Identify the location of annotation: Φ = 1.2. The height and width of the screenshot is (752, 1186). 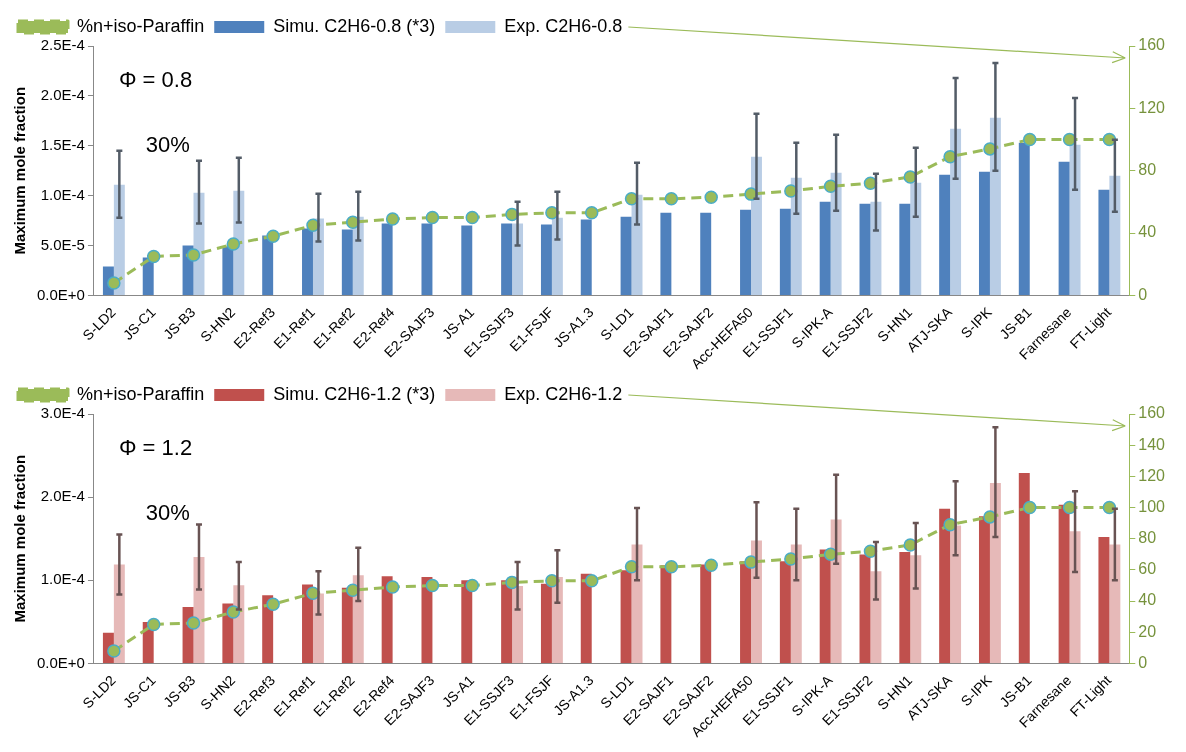
(155, 448).